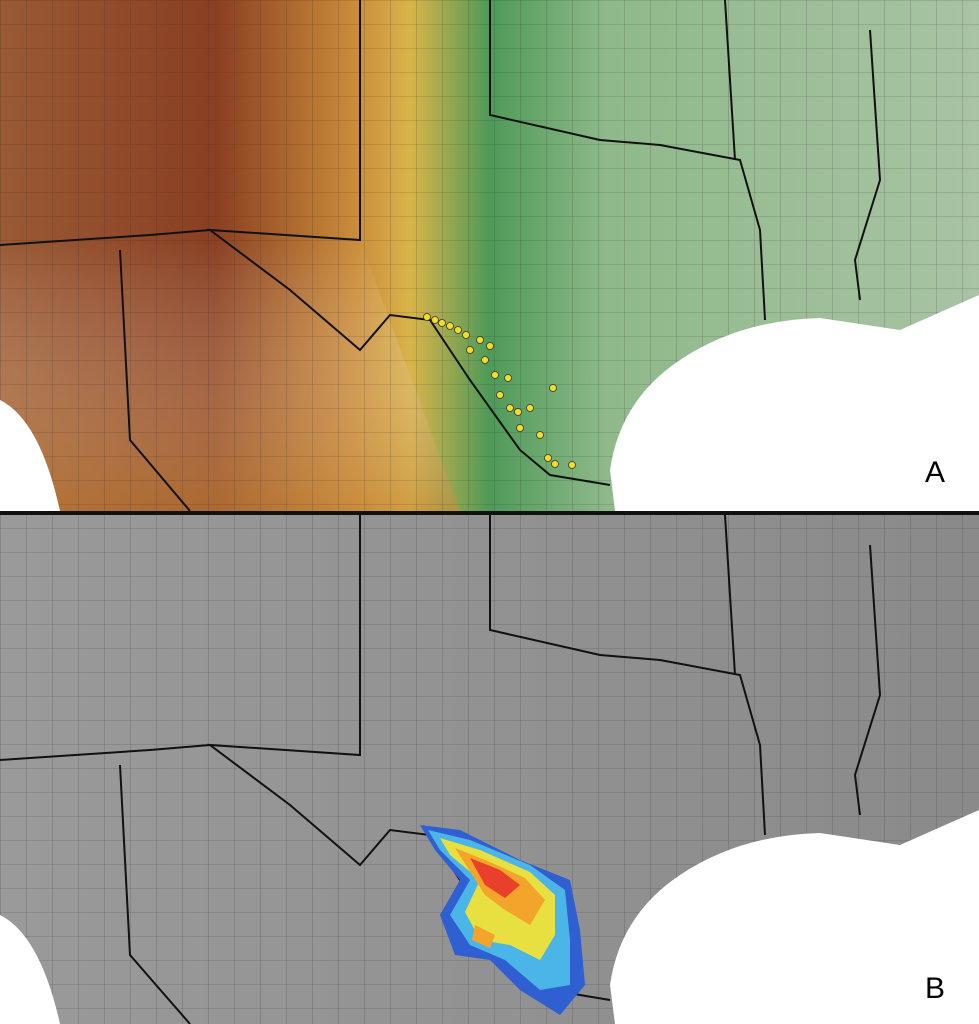  What do you see at coordinates (499, 391) in the screenshot?
I see `occurrence-points` at bounding box center [499, 391].